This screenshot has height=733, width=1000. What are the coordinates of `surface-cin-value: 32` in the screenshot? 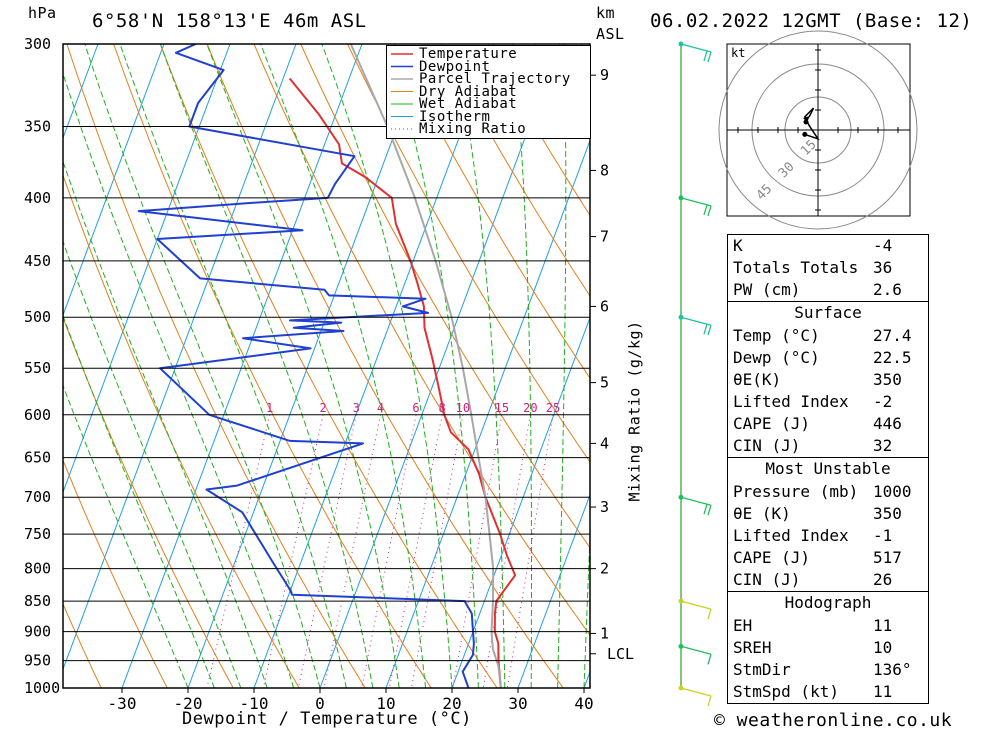 It's located at (883, 445).